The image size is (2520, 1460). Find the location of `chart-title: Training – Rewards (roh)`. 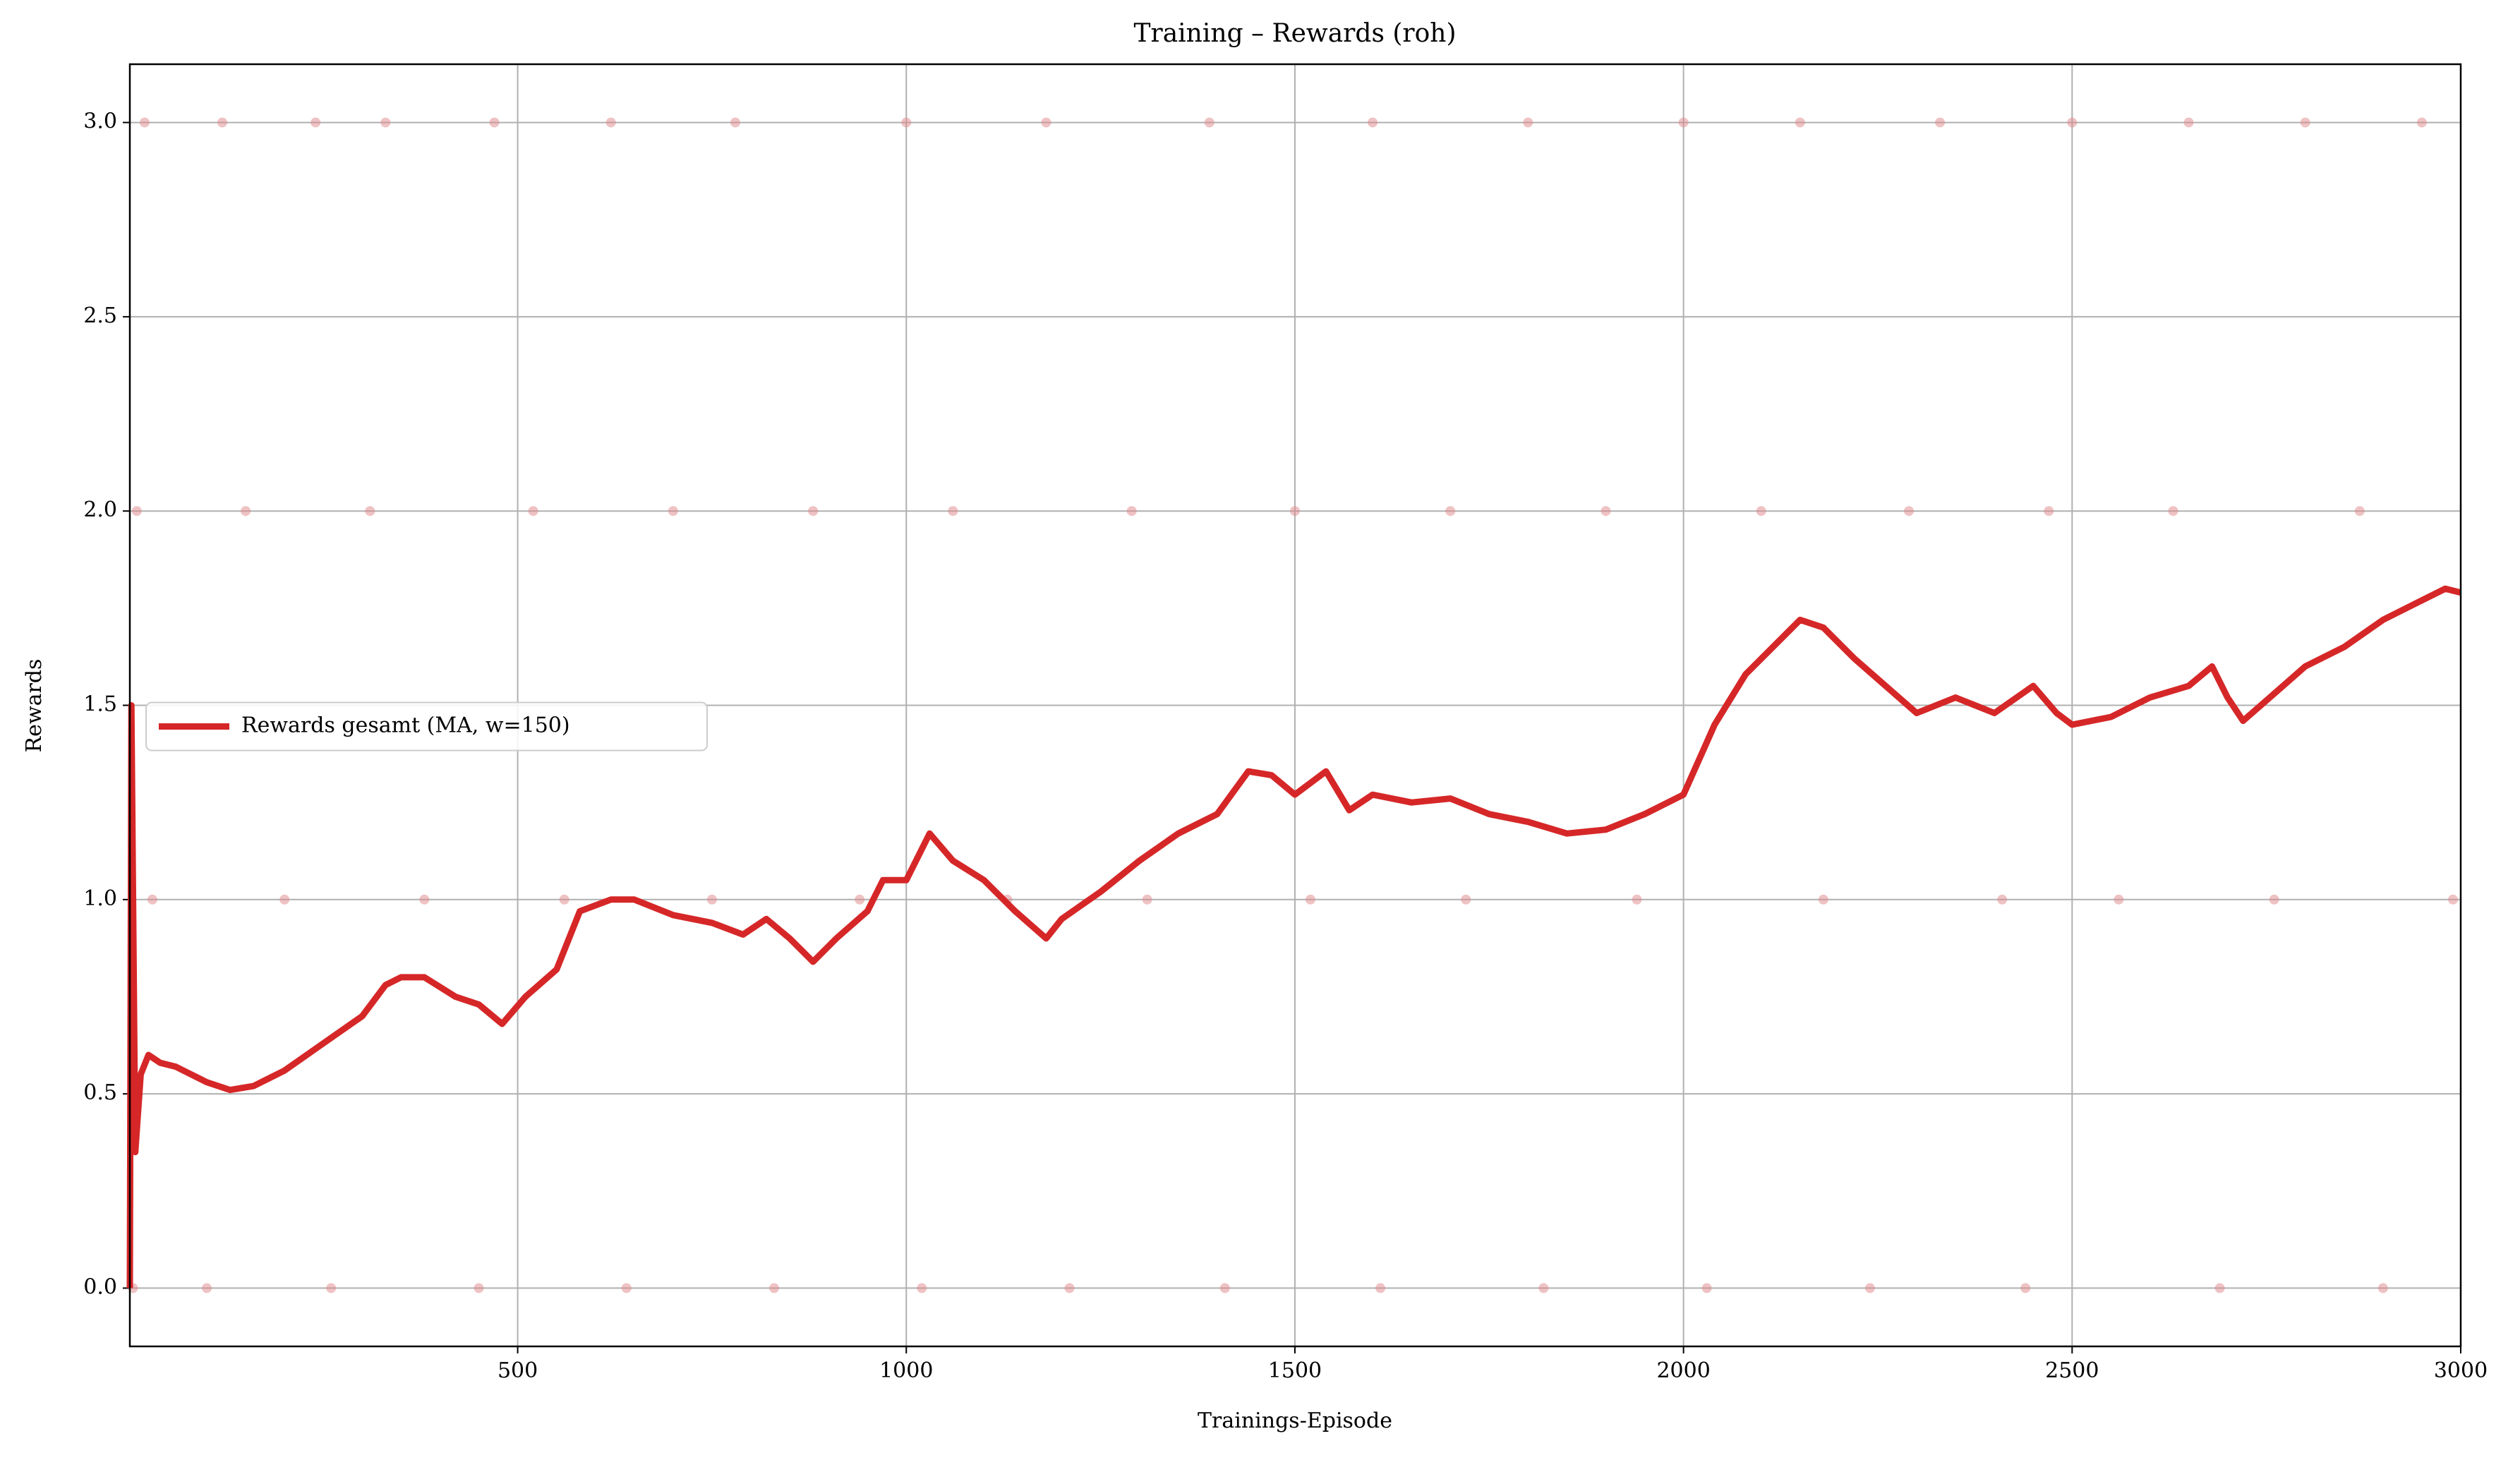

chart-title: Training – Rewards (roh) is located at coordinates (1294, 33).